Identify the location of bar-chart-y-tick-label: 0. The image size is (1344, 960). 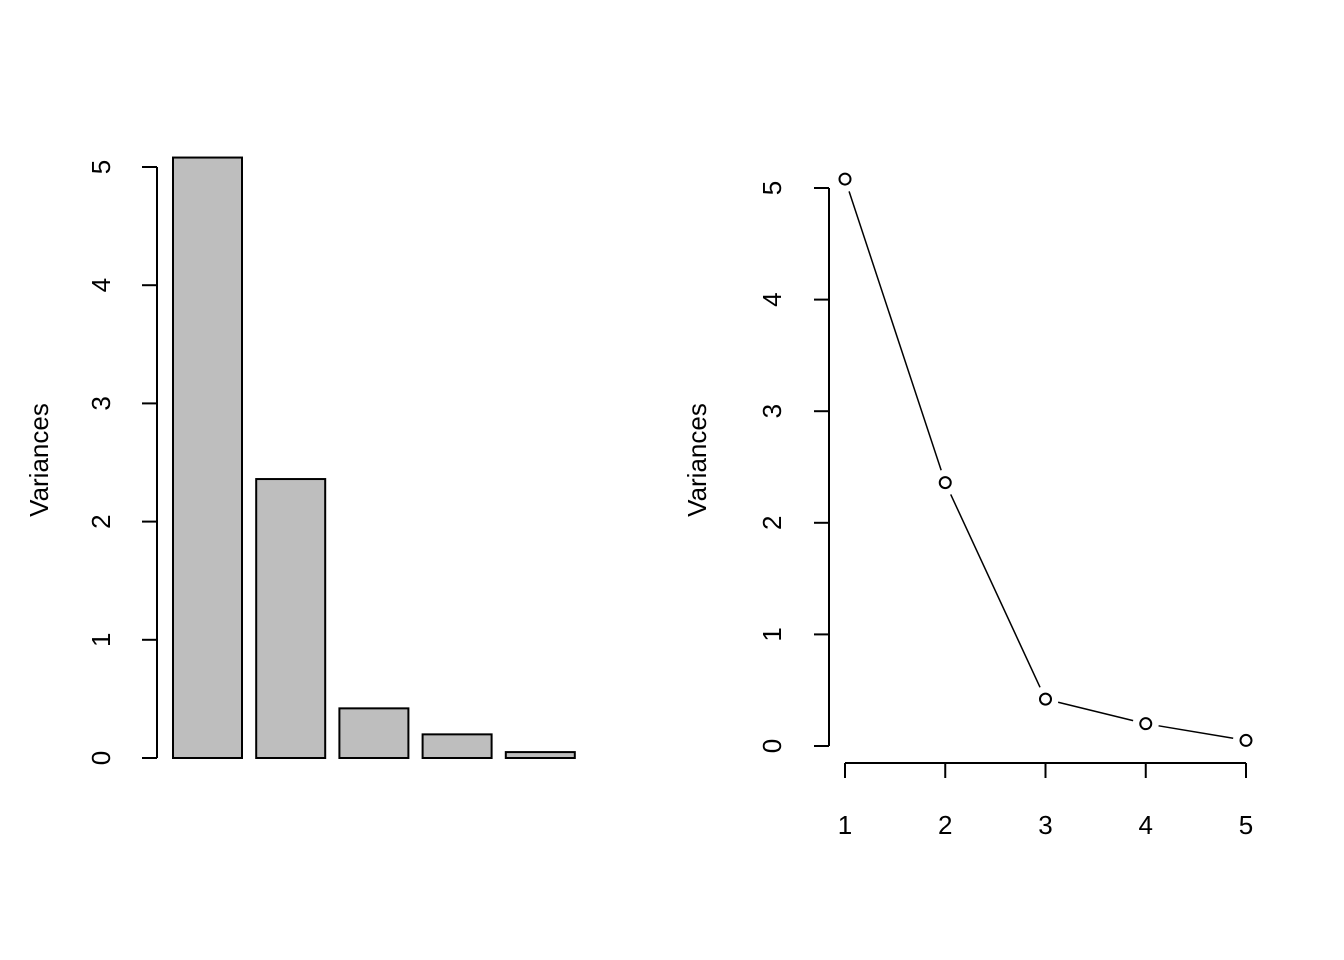
(101, 758).